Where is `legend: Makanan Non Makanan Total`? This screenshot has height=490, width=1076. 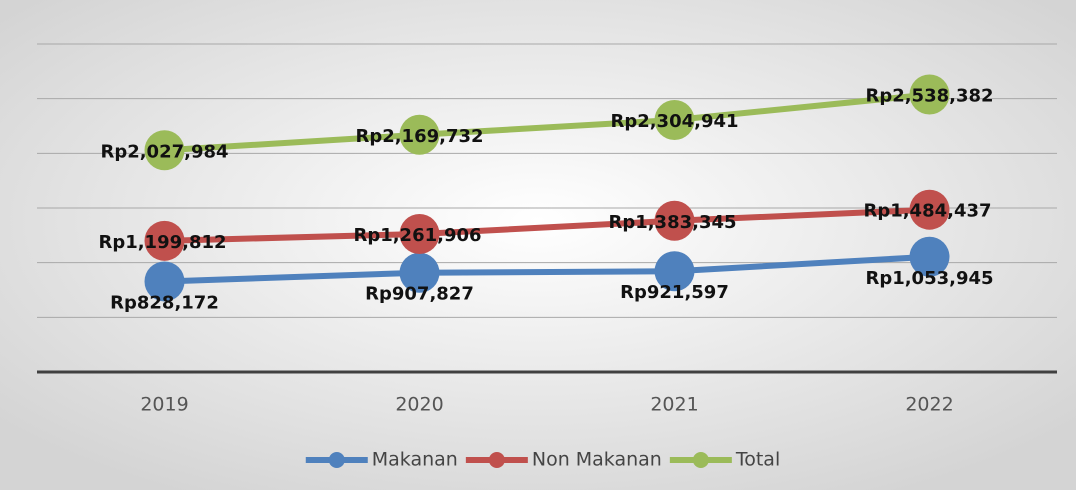
legend: Makanan Non Makanan Total is located at coordinates (542, 460).